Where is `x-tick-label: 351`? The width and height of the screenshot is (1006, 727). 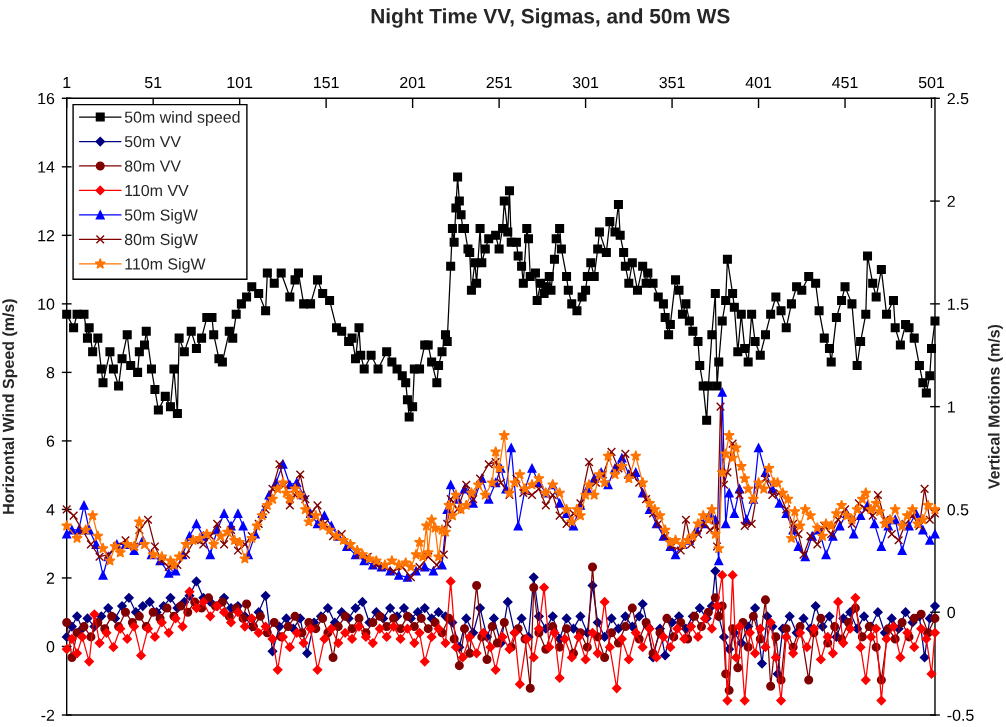 x-tick-label: 351 is located at coordinates (672, 82).